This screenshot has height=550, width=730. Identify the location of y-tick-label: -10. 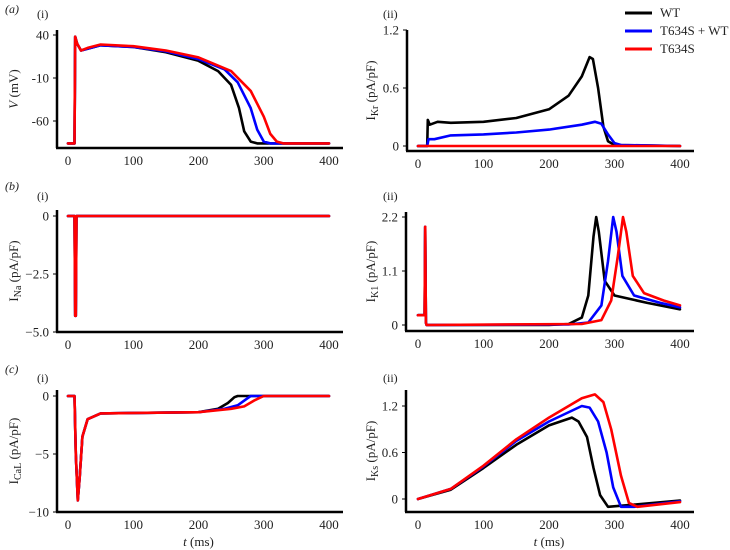
(40, 78).